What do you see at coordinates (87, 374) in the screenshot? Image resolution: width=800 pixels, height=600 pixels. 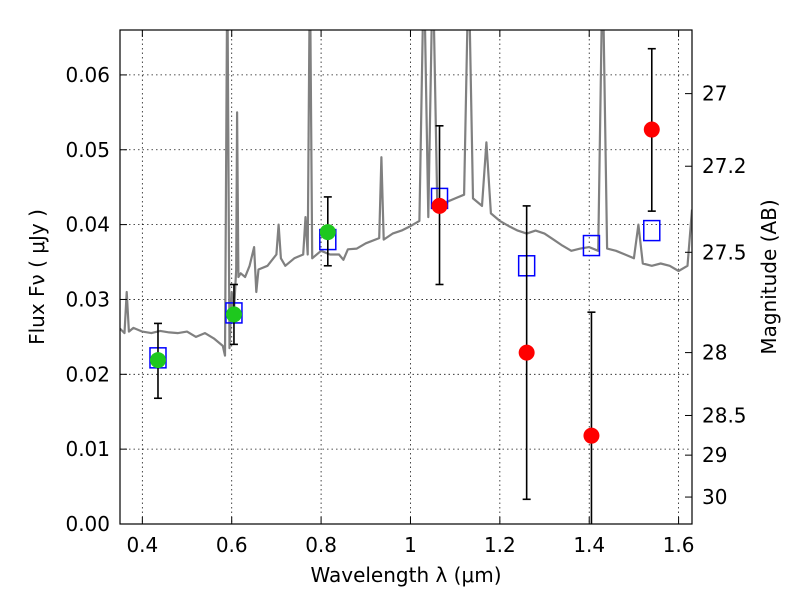 I see `y-tick-label: 0.02` at bounding box center [87, 374].